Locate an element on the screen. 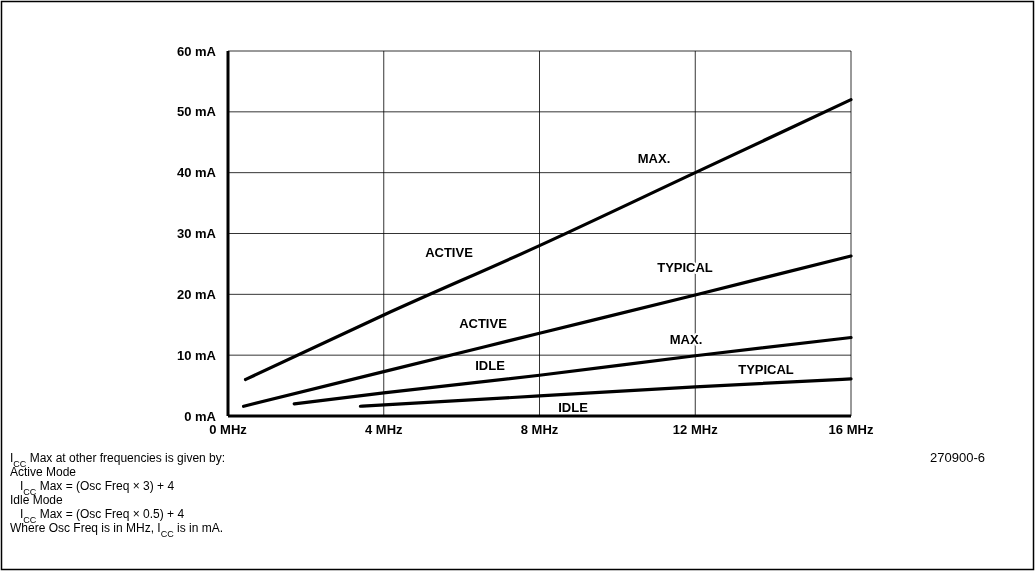 The width and height of the screenshot is (1035, 571). y-tick-label: 30 mA is located at coordinates (196, 234).